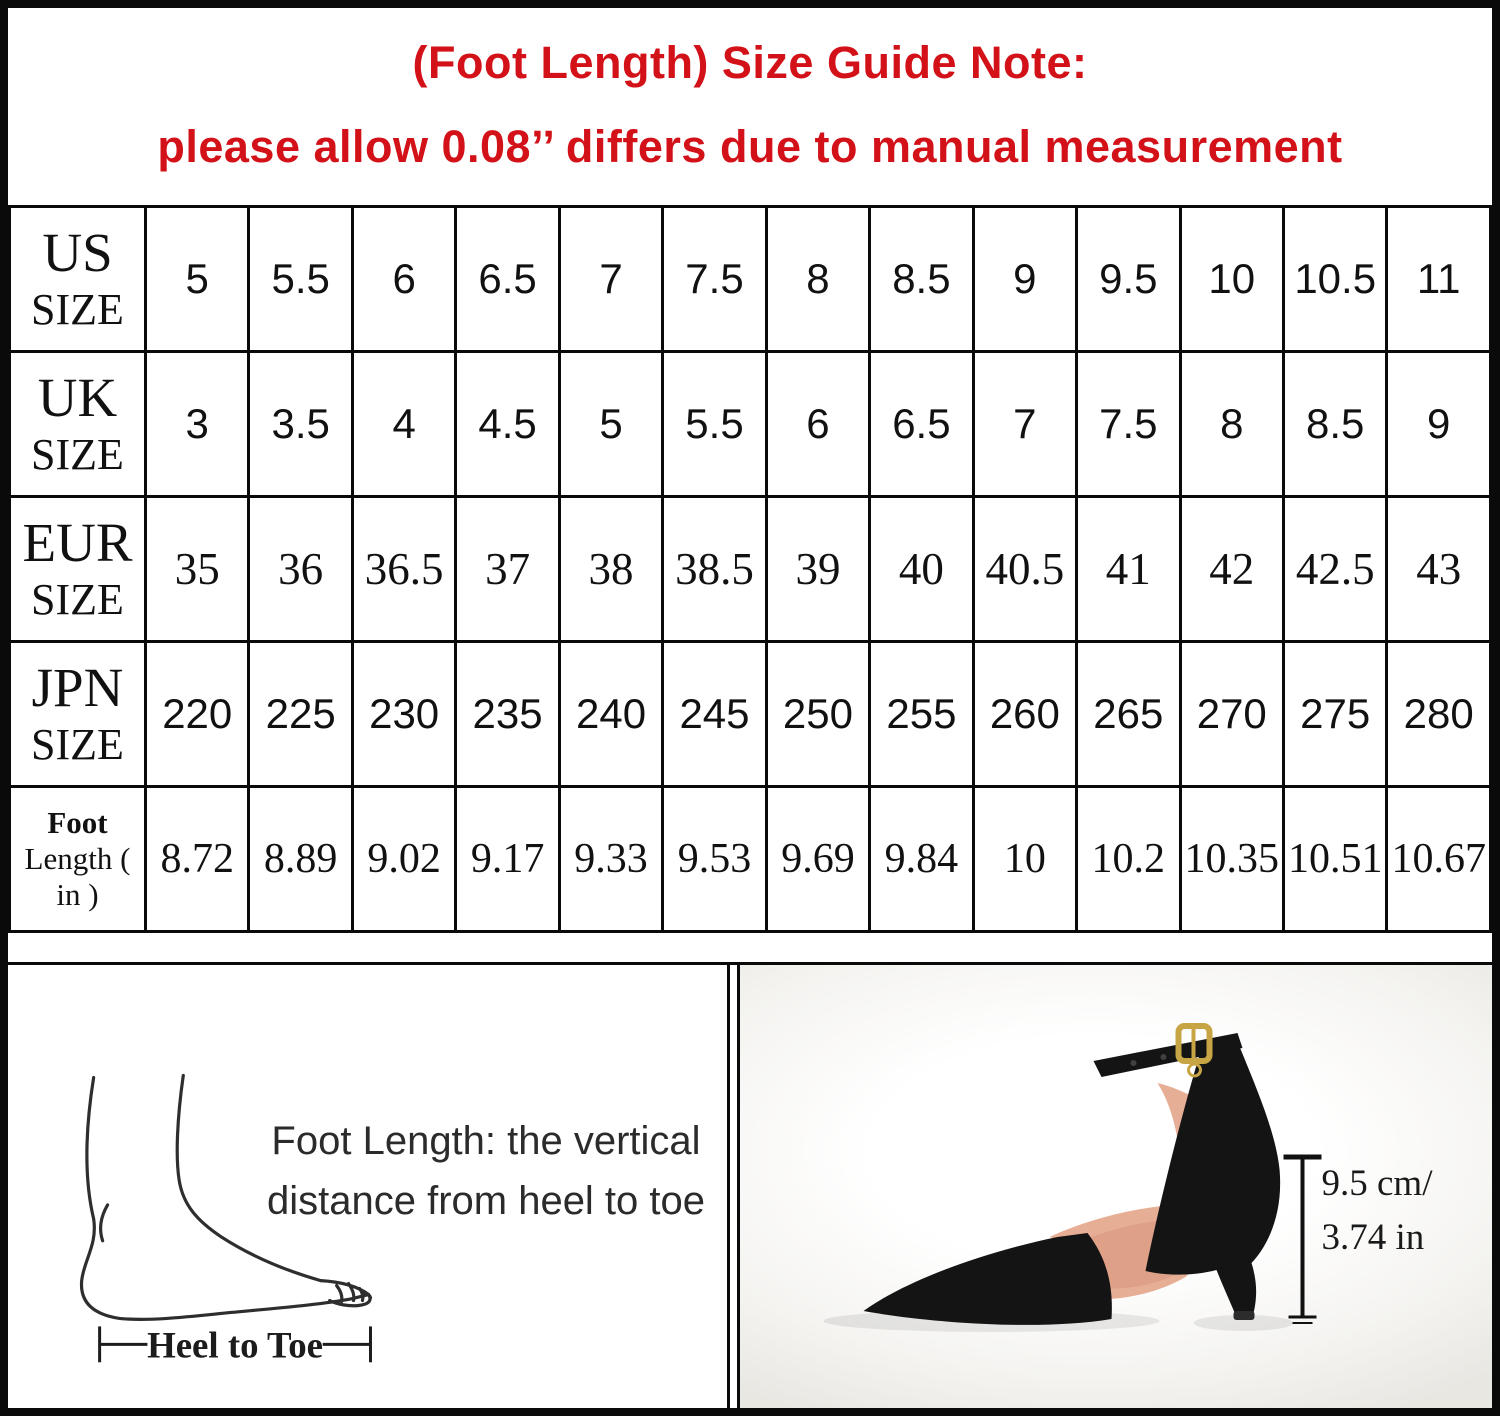 The image size is (1500, 1416). What do you see at coordinates (197, 714) in the screenshot?
I see `size-cell-jpn: 220` at bounding box center [197, 714].